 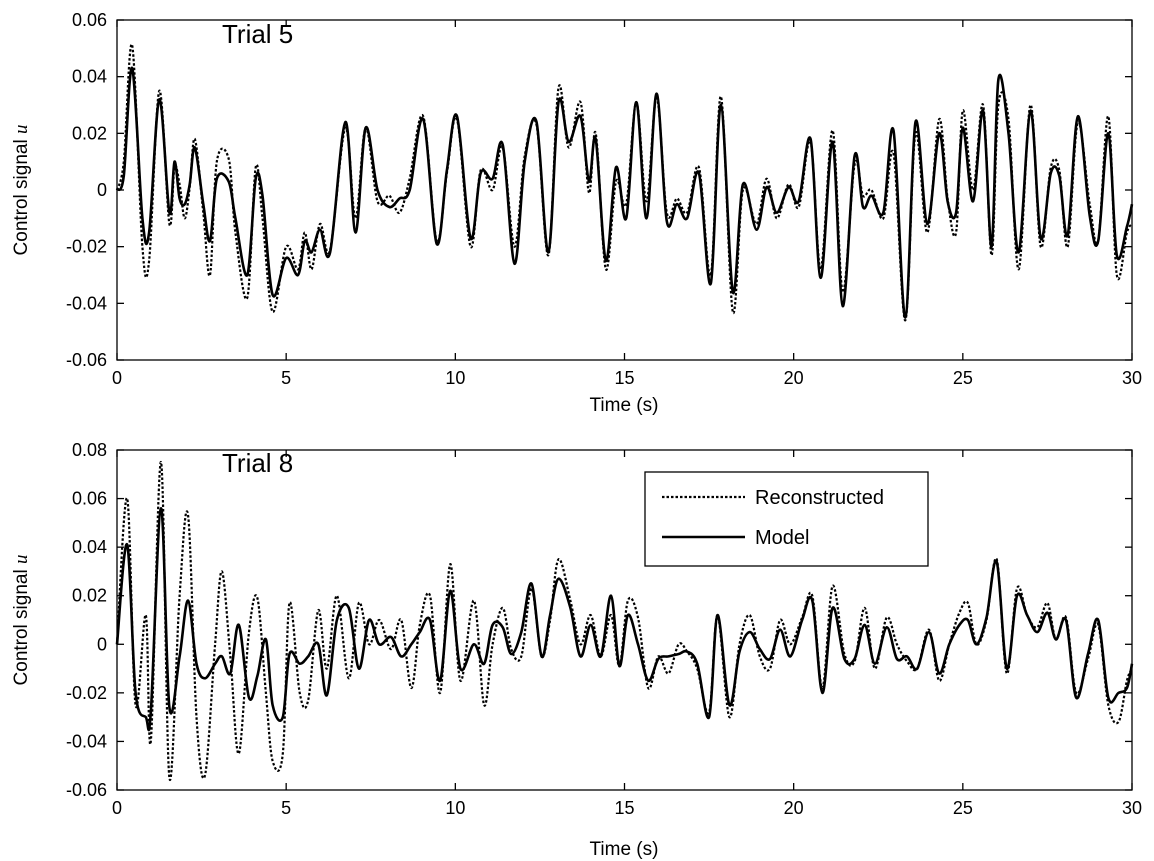 What do you see at coordinates (86, 790) in the screenshot?
I see `y-tick-label-trial-8: -0.06` at bounding box center [86, 790].